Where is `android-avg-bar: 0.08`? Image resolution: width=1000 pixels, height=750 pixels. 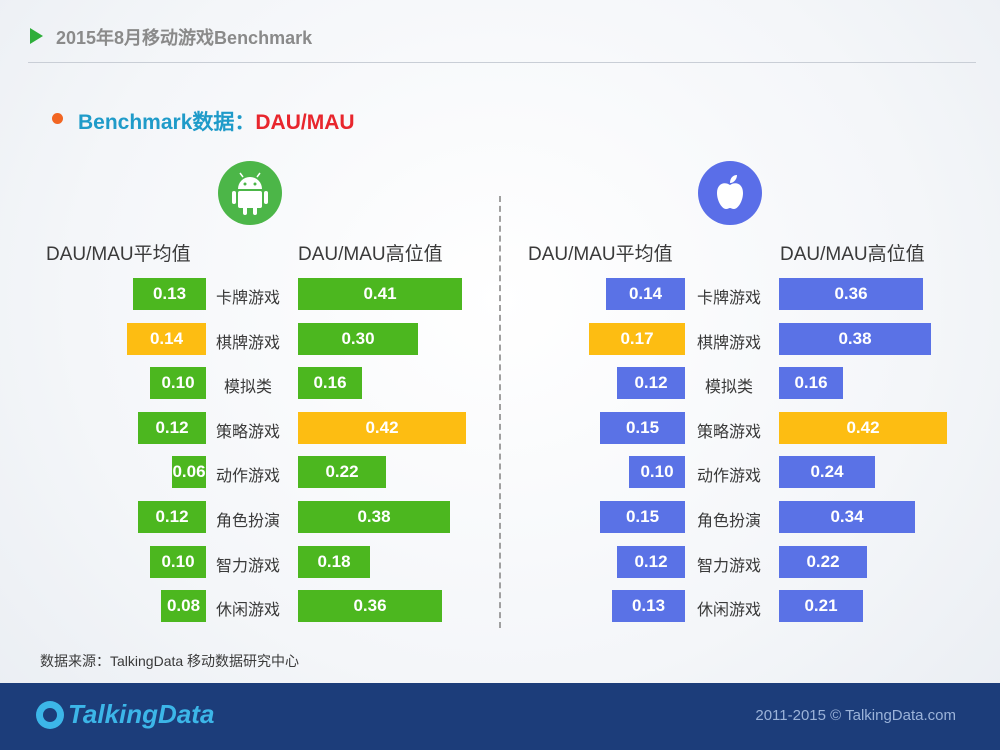 android-avg-bar: 0.08 is located at coordinates (183, 606).